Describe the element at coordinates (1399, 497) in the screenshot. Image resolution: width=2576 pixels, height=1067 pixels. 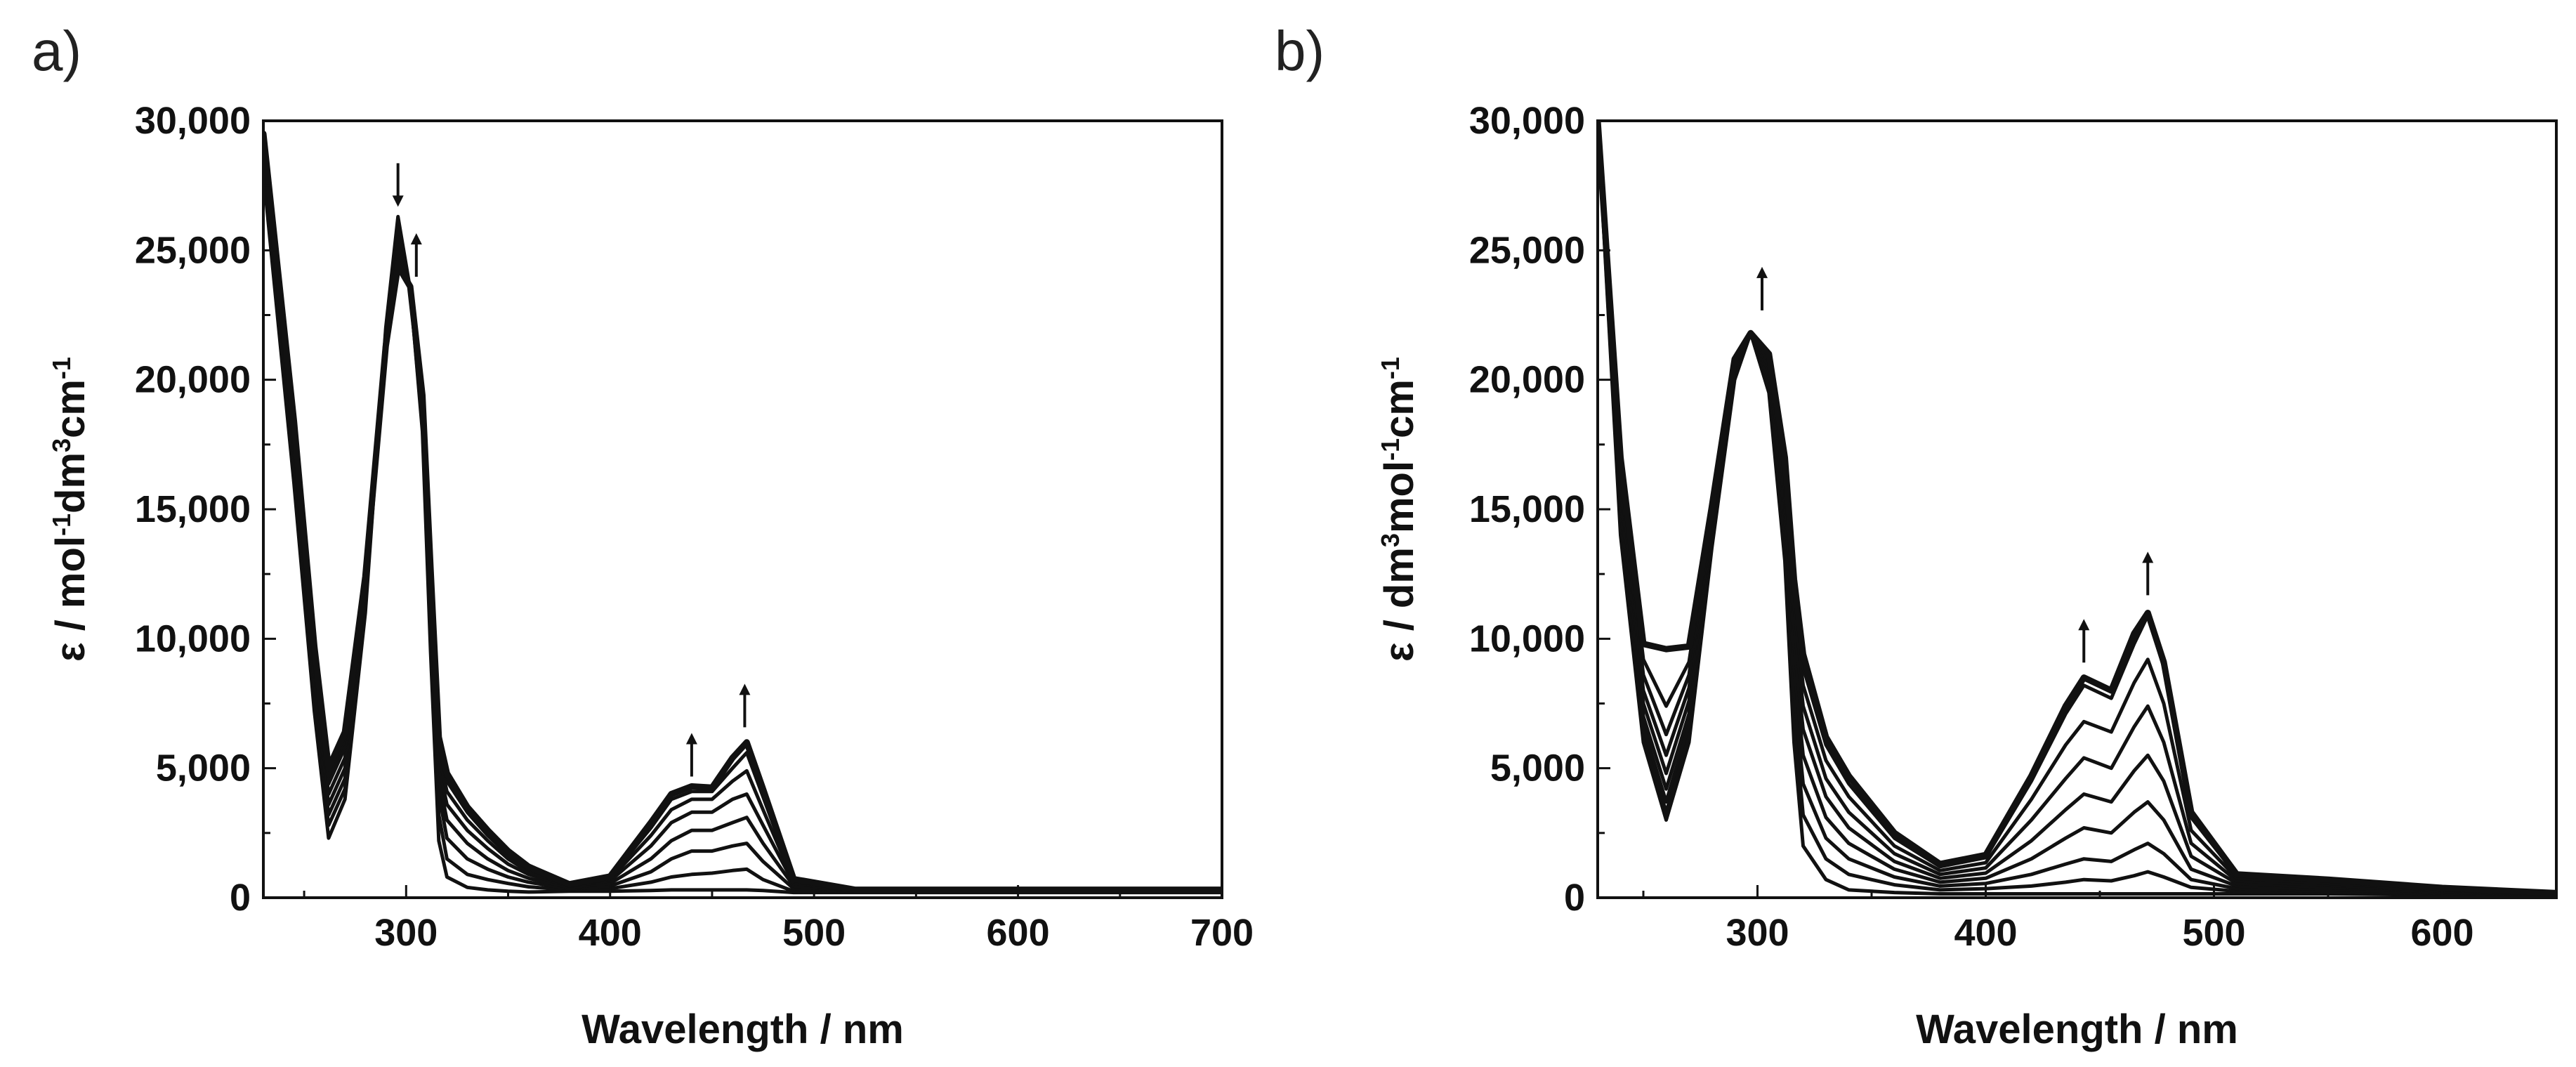
I see `y-axis-title-text: mol` at that location.